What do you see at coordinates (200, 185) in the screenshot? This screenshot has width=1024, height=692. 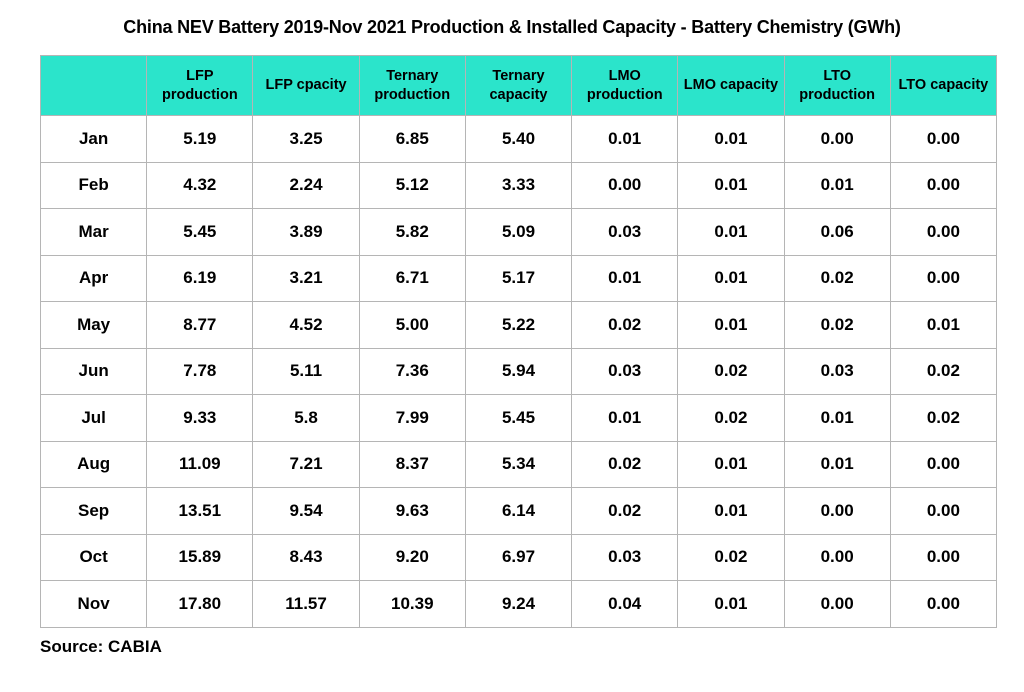 I see `value-cell: 4.32` at bounding box center [200, 185].